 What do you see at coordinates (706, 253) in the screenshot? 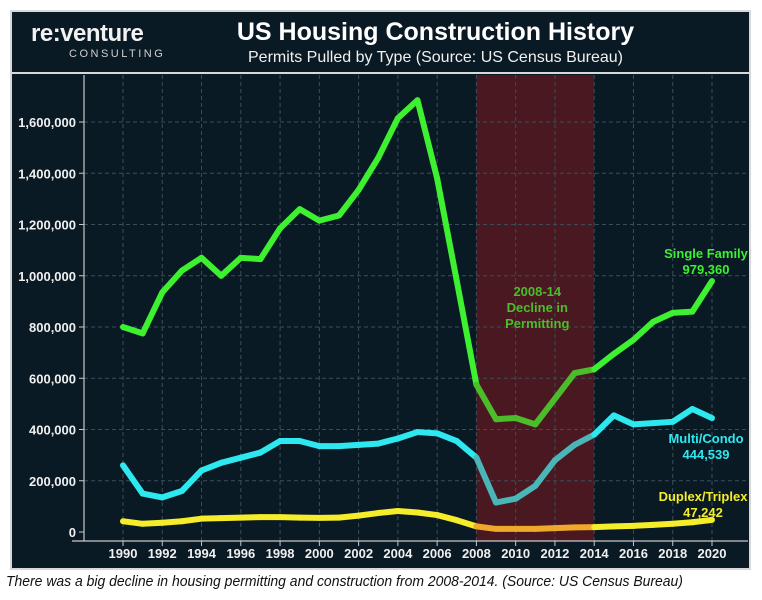
I see `single-family-annotation: Single Family` at bounding box center [706, 253].